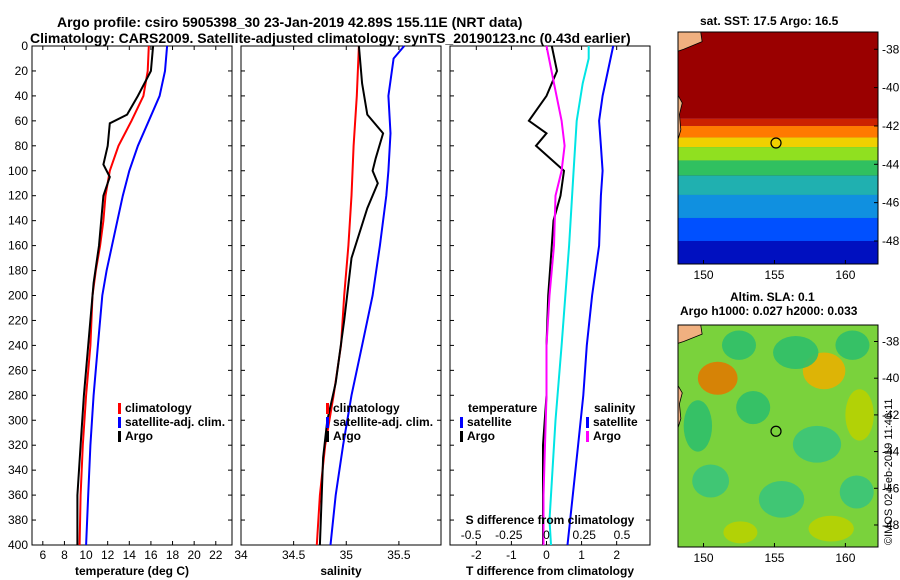 The image size is (900, 580). What do you see at coordinates (476, 555) in the screenshot?
I see `x-tick-label: -2` at bounding box center [476, 555].